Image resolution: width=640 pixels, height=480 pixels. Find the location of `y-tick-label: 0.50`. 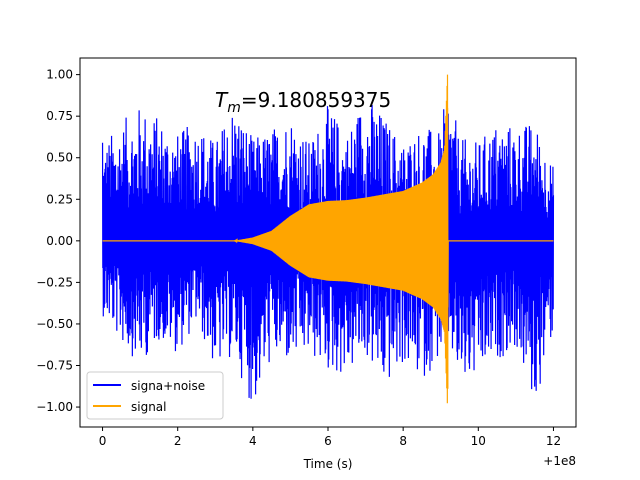

y-tick-label: 0.50 is located at coordinates (59, 158).